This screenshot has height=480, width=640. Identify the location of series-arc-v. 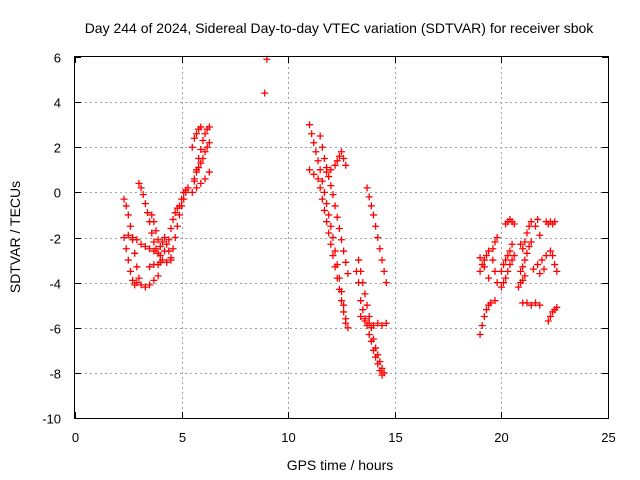
(545, 246).